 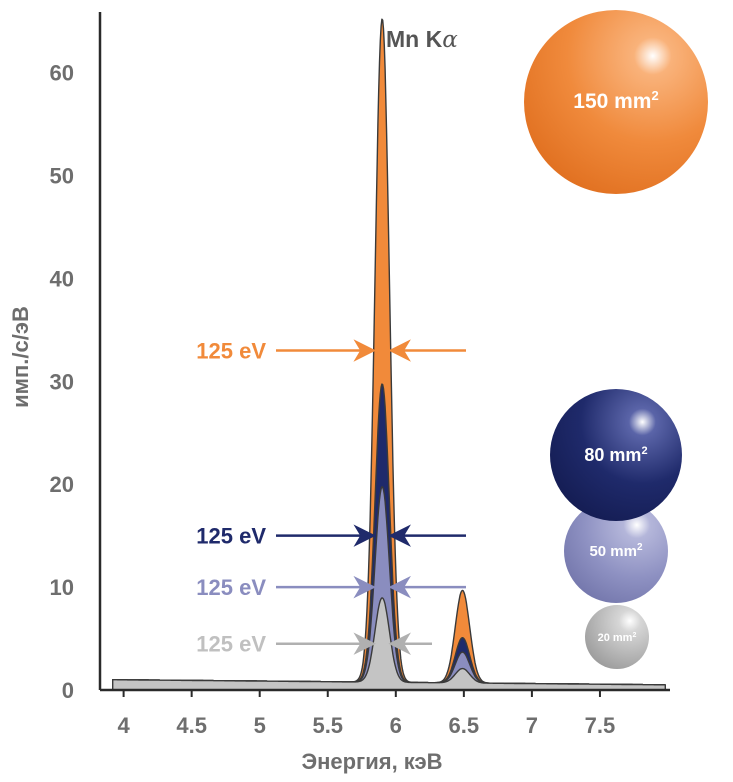 I want to click on x-tick-label: 6, so click(x=396, y=725).